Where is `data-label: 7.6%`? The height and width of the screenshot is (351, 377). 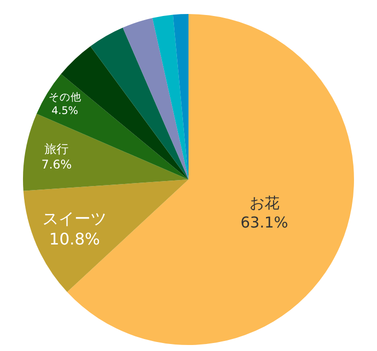
data-label: 7.6% is located at coordinates (56, 165).